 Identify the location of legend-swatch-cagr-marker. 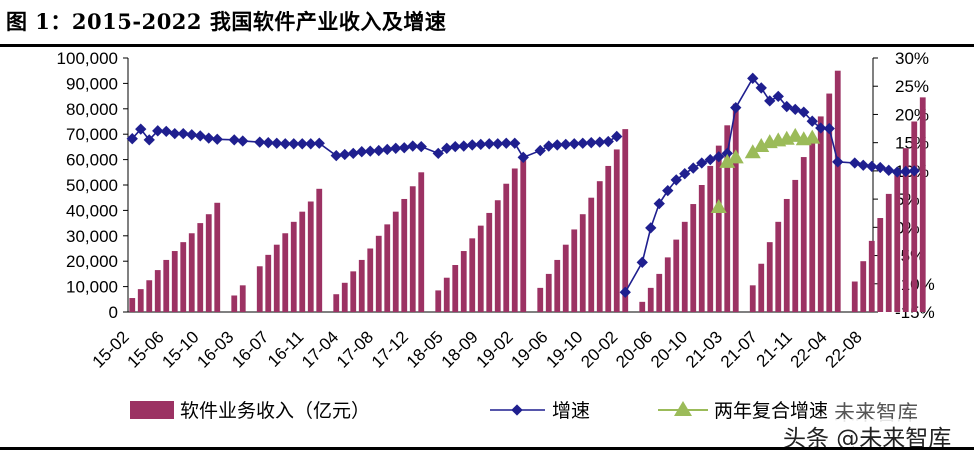
(683, 408).